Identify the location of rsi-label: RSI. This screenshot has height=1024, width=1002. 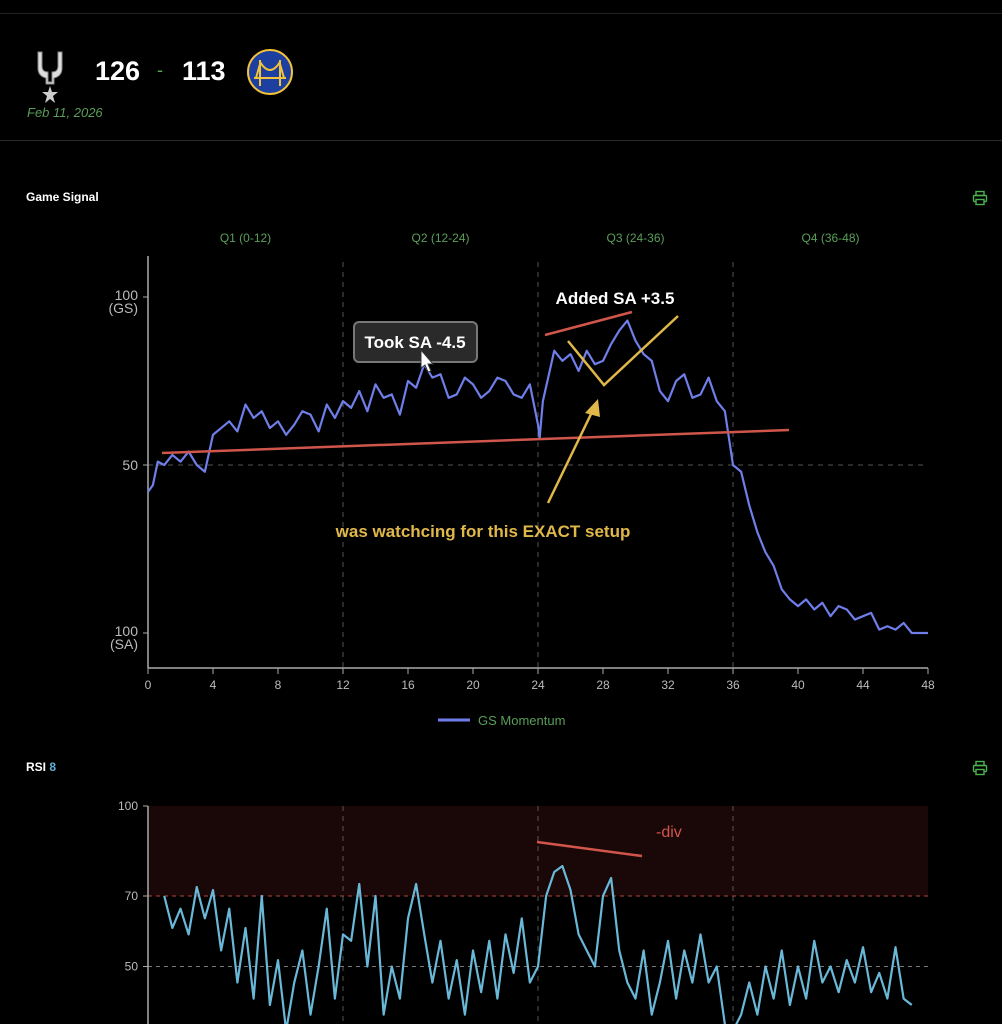
(36, 767).